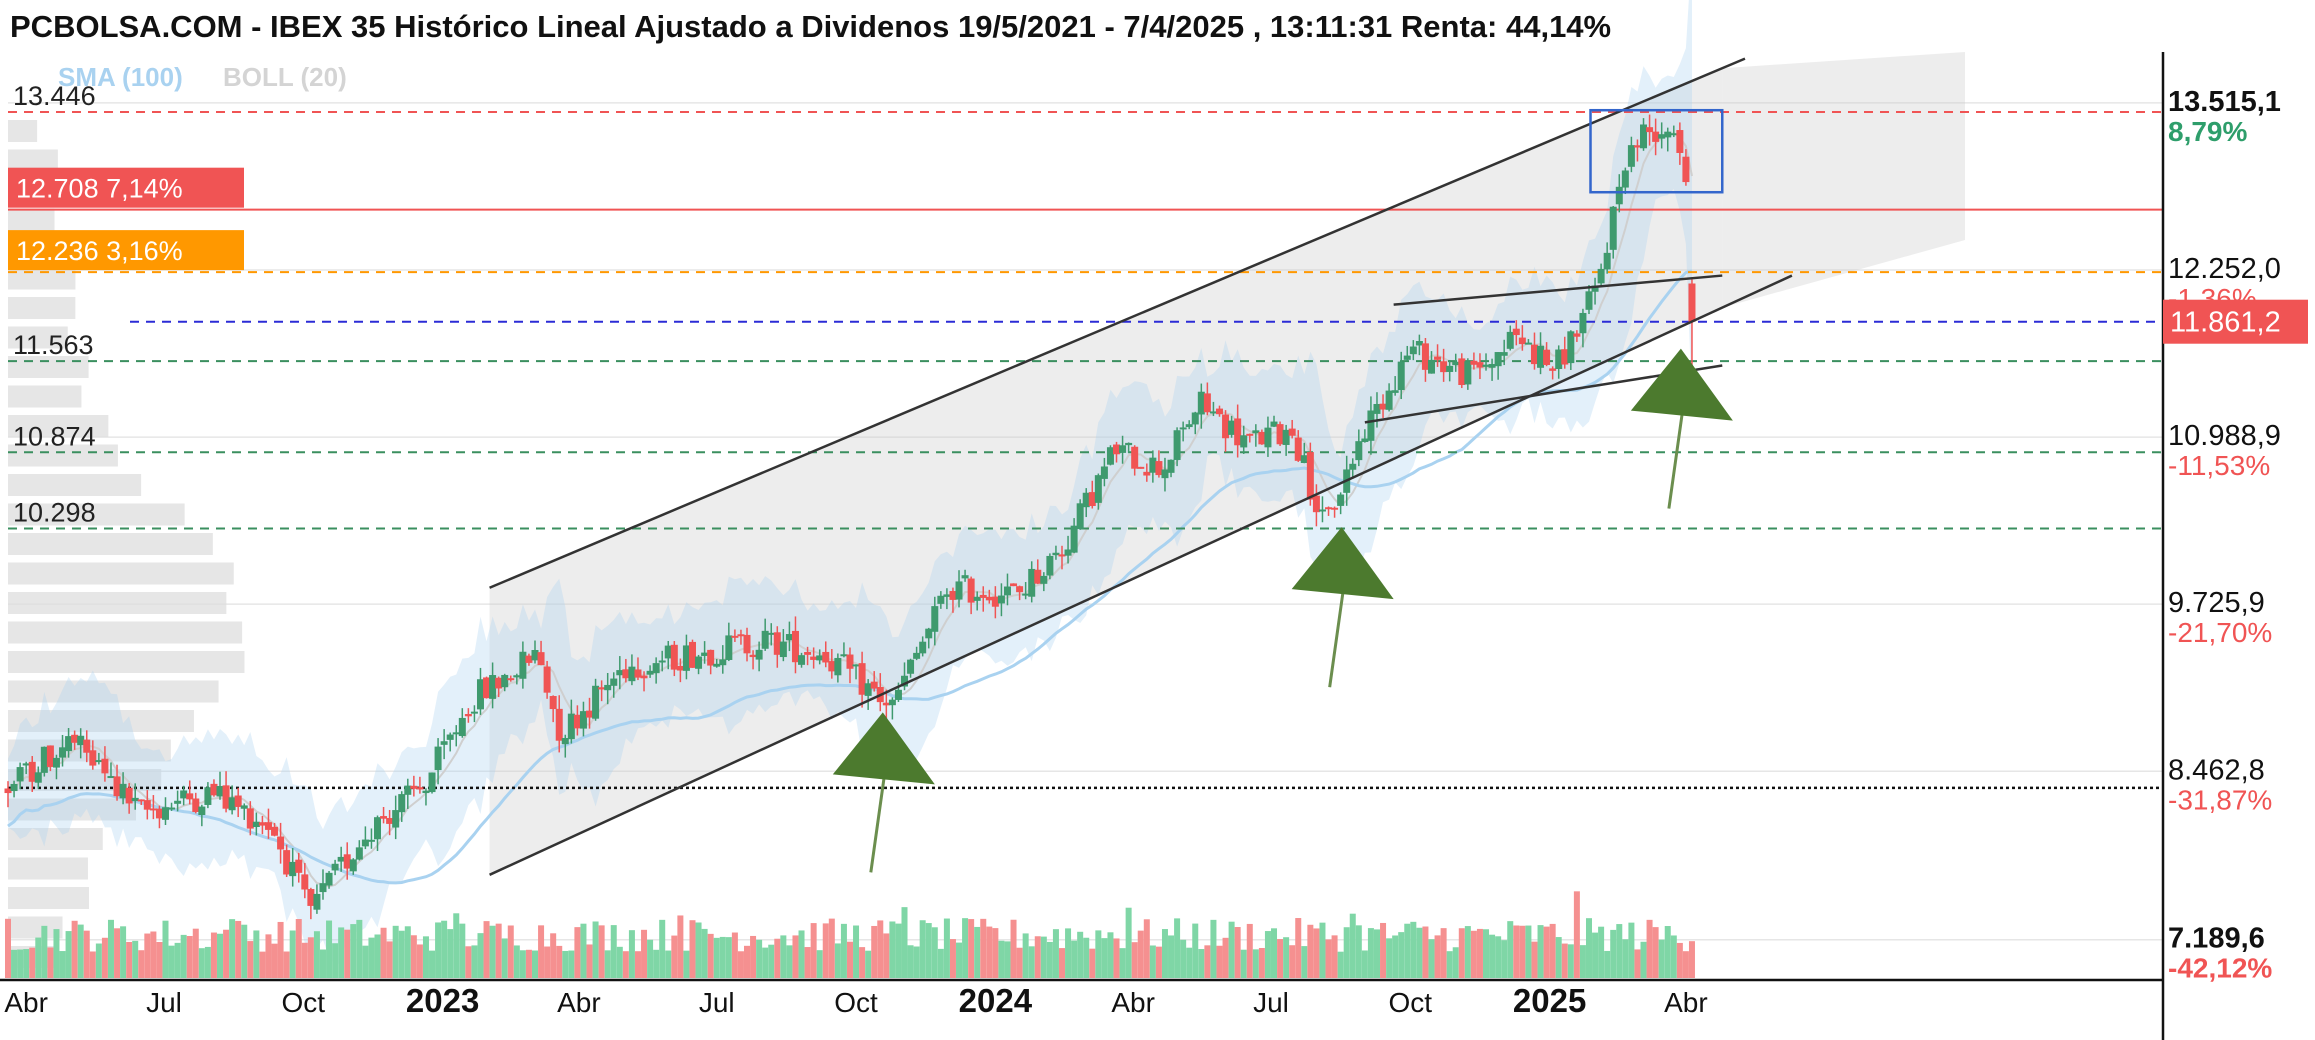  I want to click on right-axis-pct: -21,70%, so click(2220, 632).